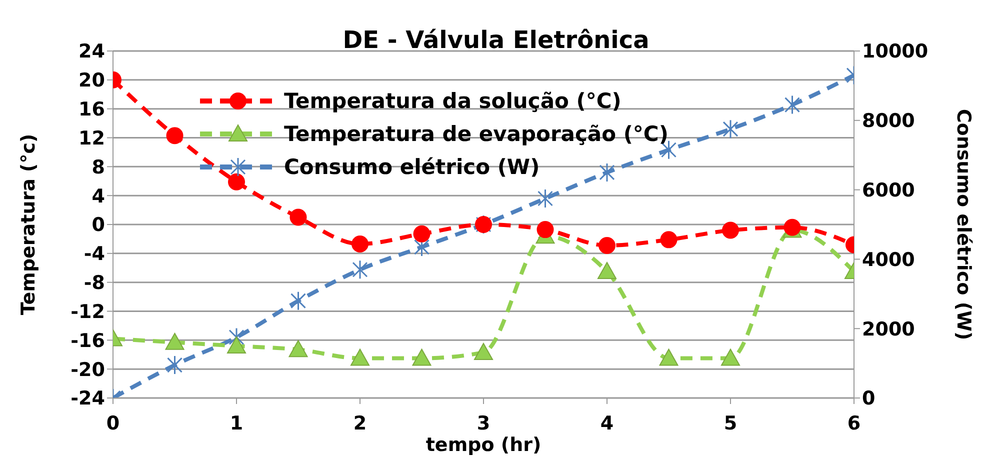 The width and height of the screenshot is (992, 473). Describe the element at coordinates (237, 423) in the screenshot. I see `x-tick-label: 1` at that location.